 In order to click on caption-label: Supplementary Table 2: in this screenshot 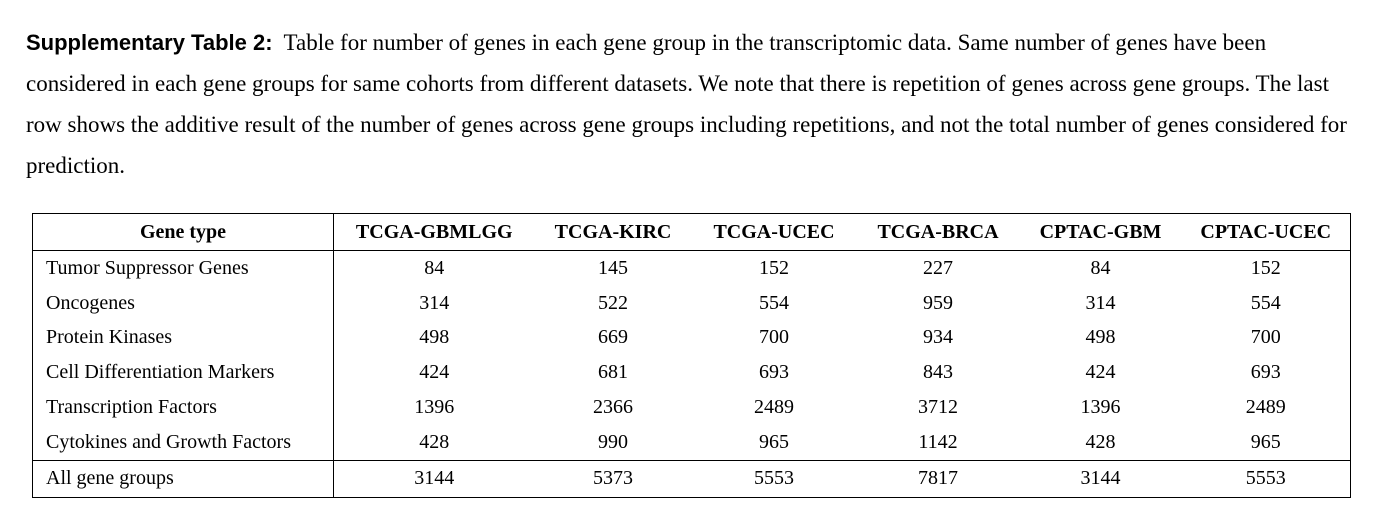, I will do `click(149, 42)`.